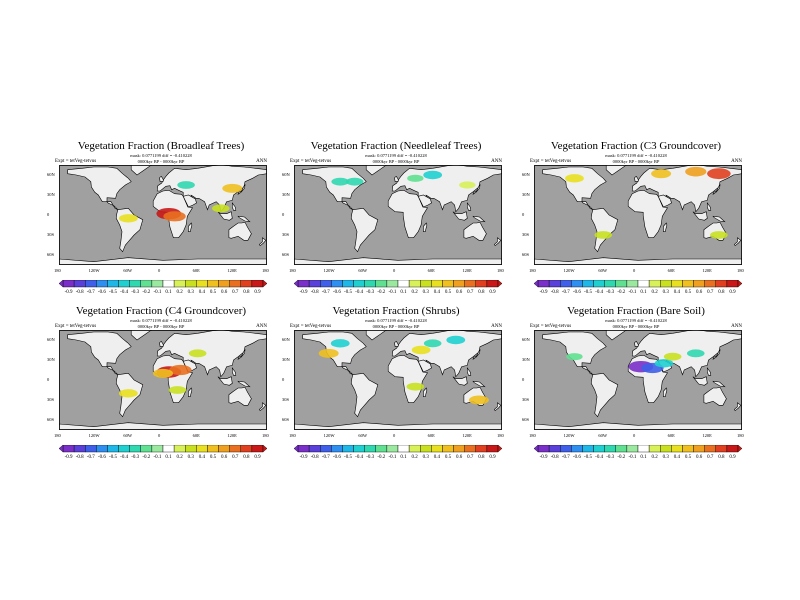  I want to click on colorbar, so click(398, 449).